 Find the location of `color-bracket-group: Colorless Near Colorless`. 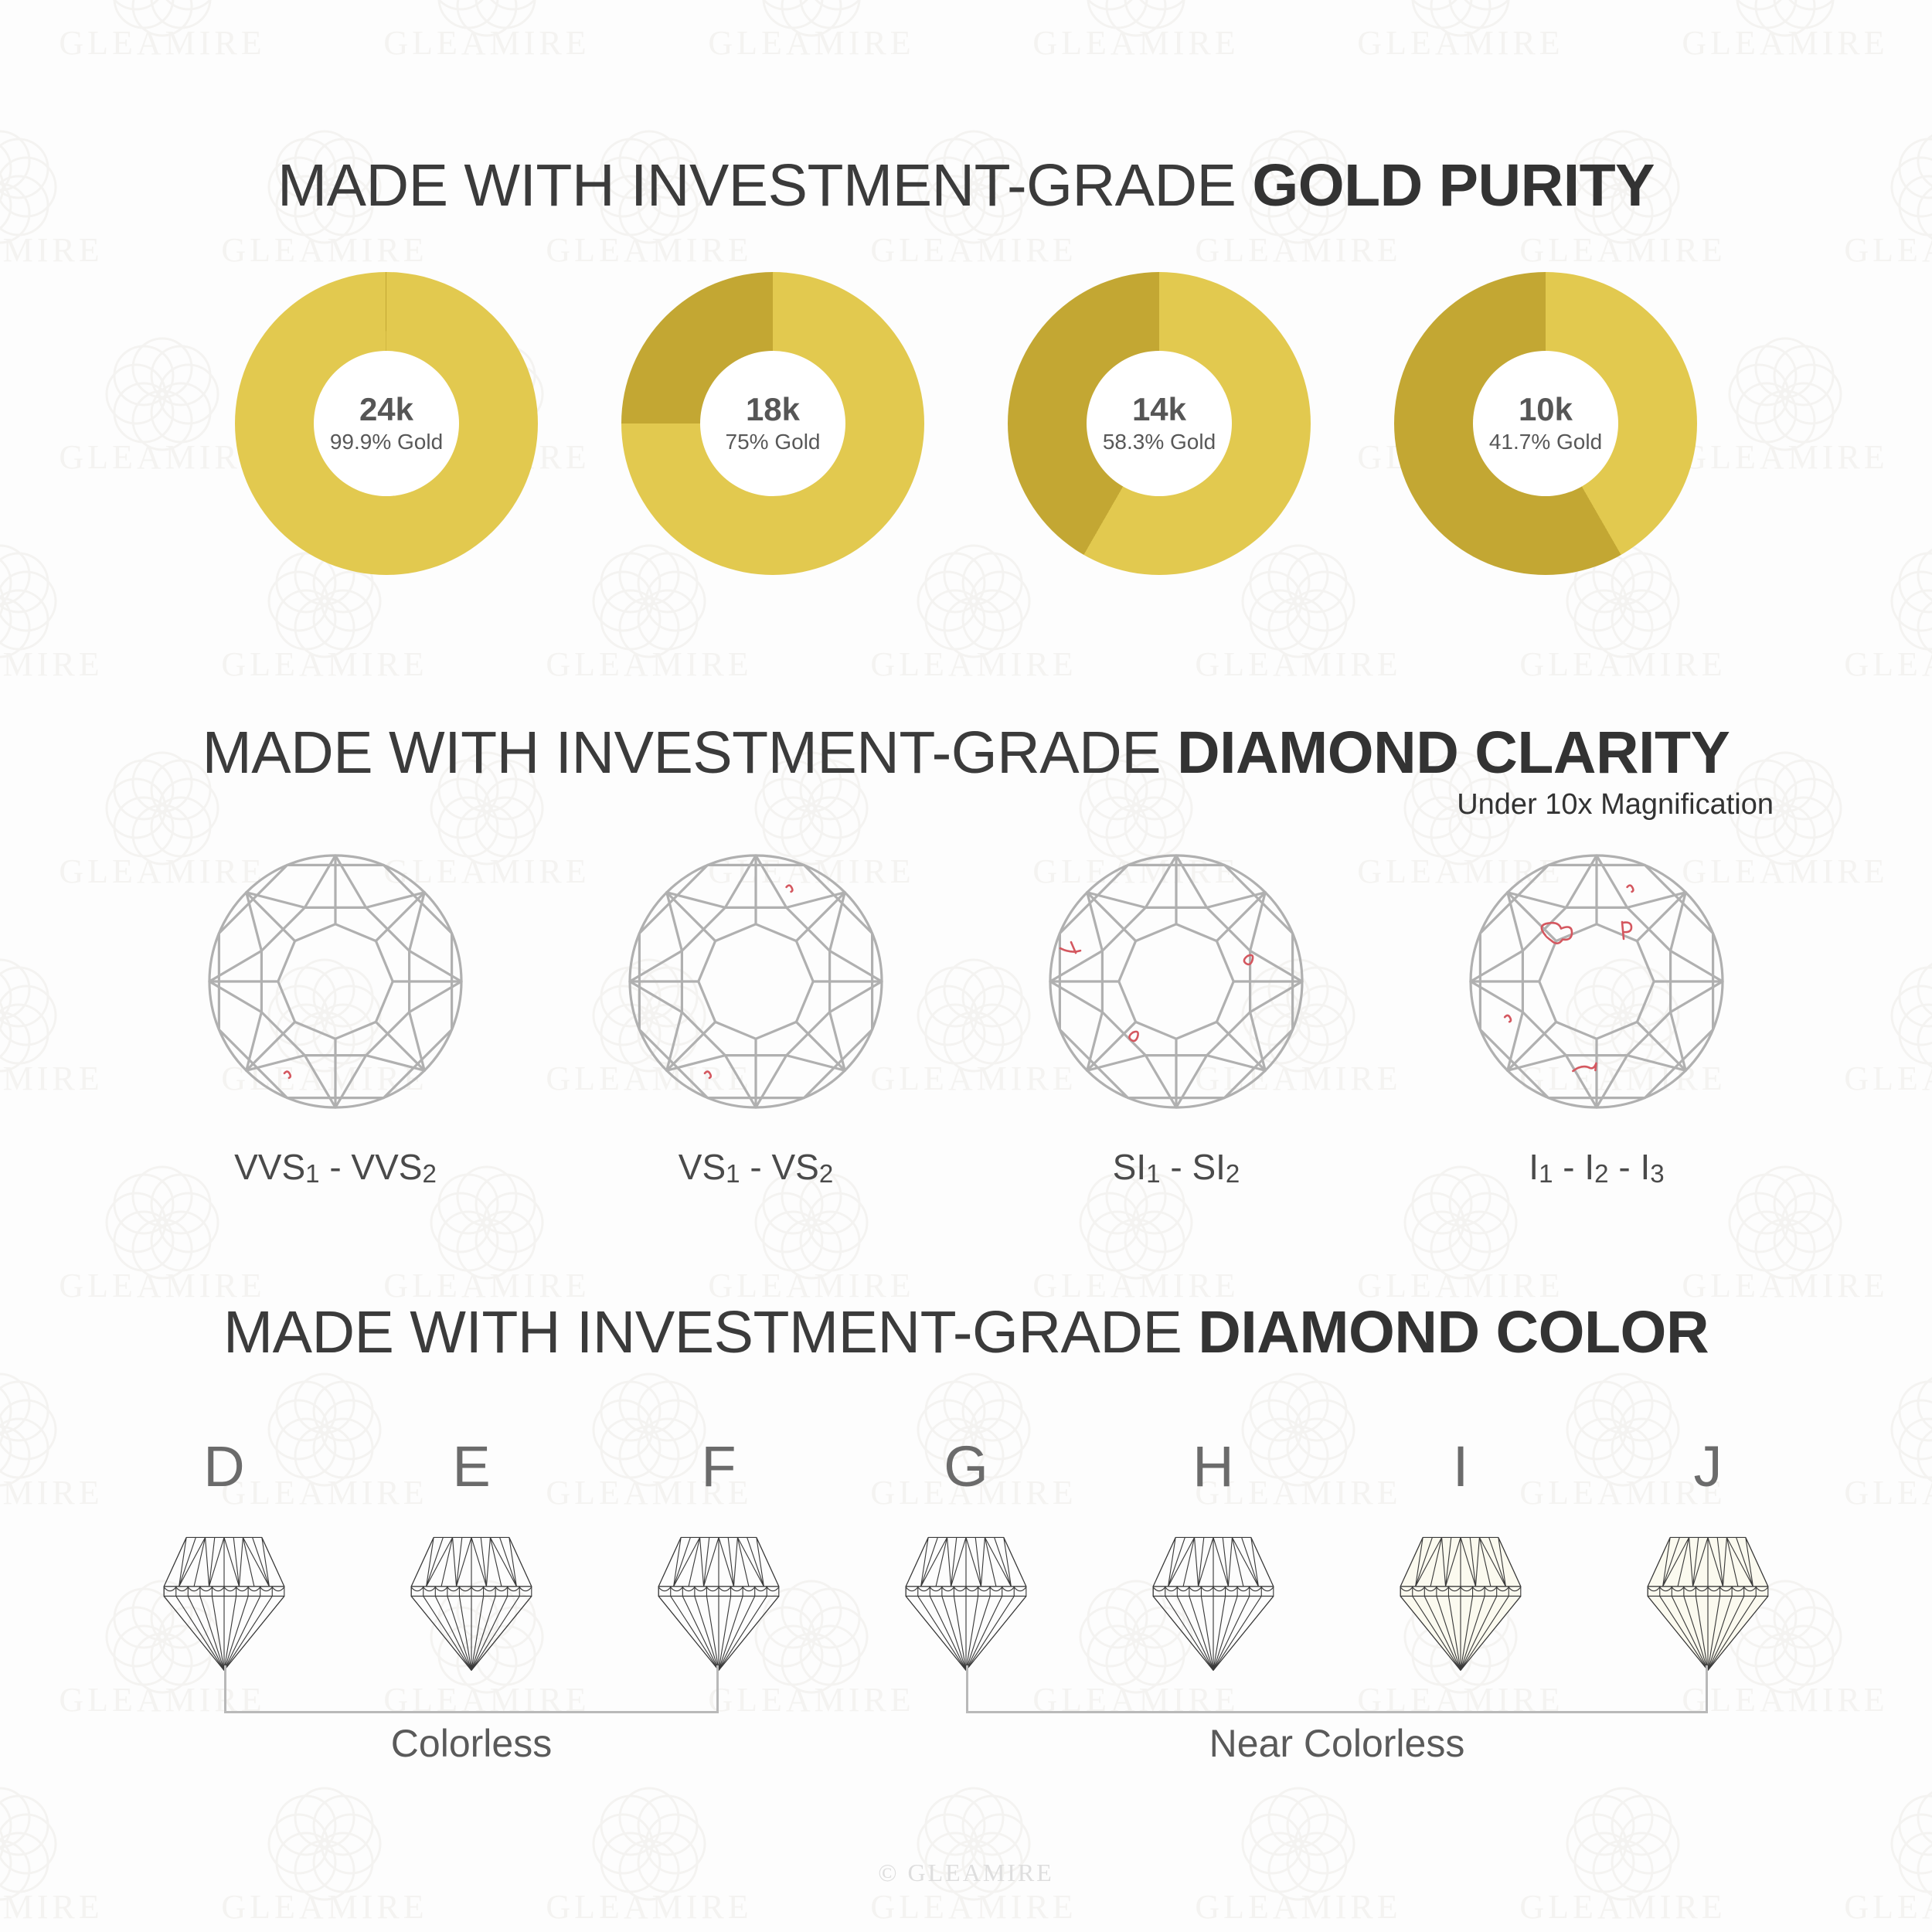

color-bracket-group: Colorless Near Colorless is located at coordinates (966, 1715).